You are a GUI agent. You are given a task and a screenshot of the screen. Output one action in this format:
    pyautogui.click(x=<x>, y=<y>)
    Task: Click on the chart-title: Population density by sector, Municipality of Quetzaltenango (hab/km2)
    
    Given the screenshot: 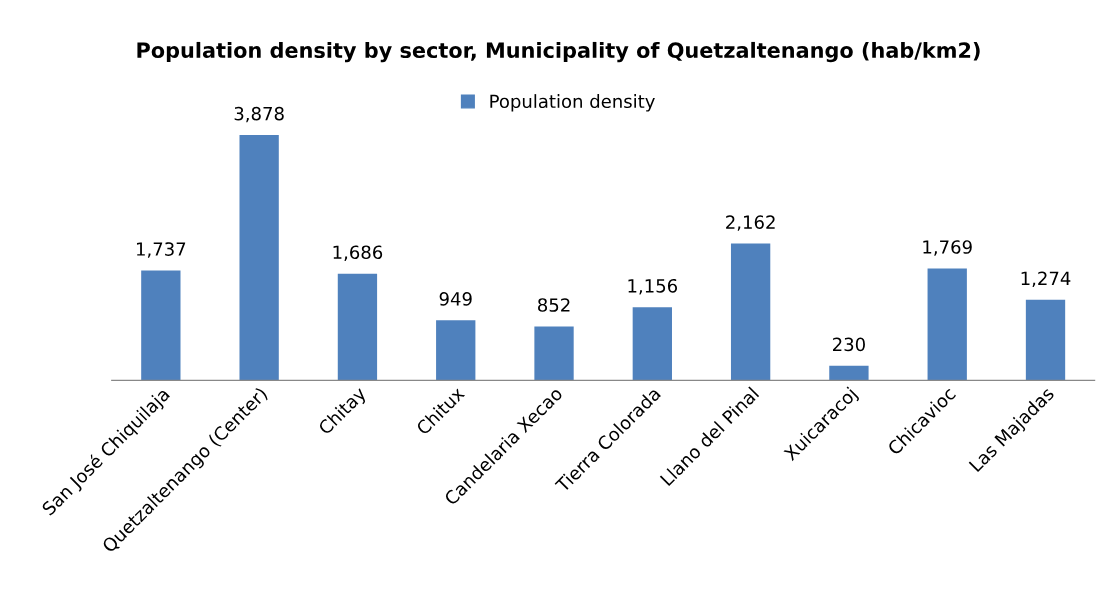 What is the action you would take?
    pyautogui.click(x=558, y=52)
    